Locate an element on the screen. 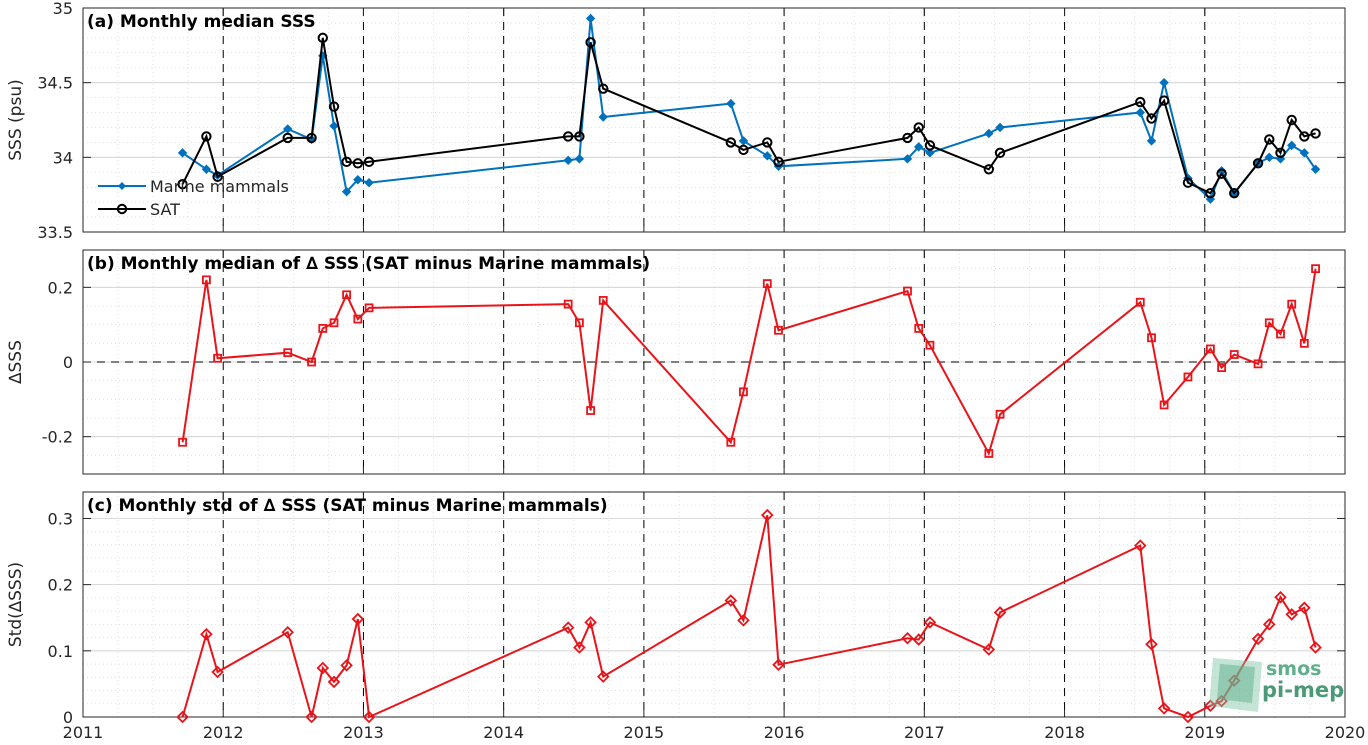  y-tick-label: 35 is located at coordinates (63, 9).